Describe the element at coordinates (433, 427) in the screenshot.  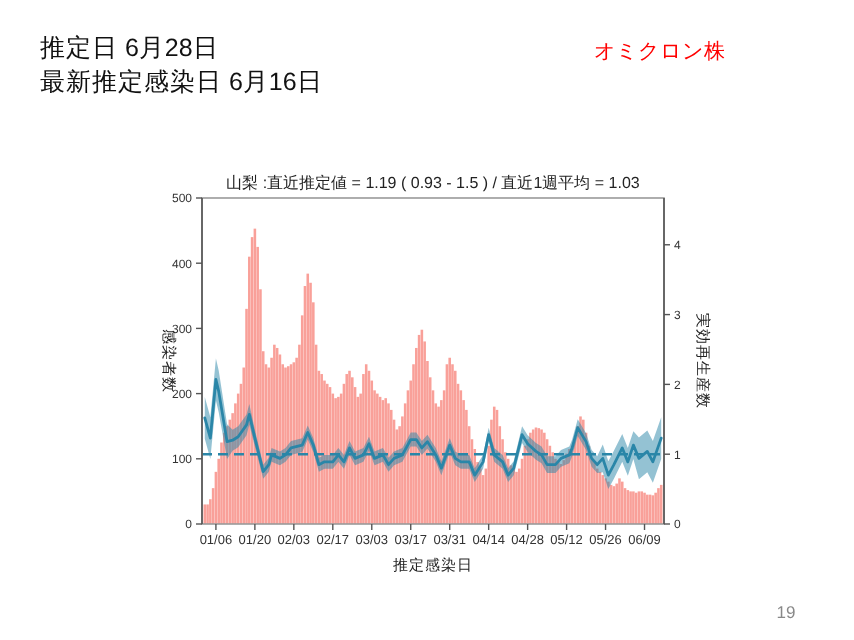
I see `line-series` at that location.